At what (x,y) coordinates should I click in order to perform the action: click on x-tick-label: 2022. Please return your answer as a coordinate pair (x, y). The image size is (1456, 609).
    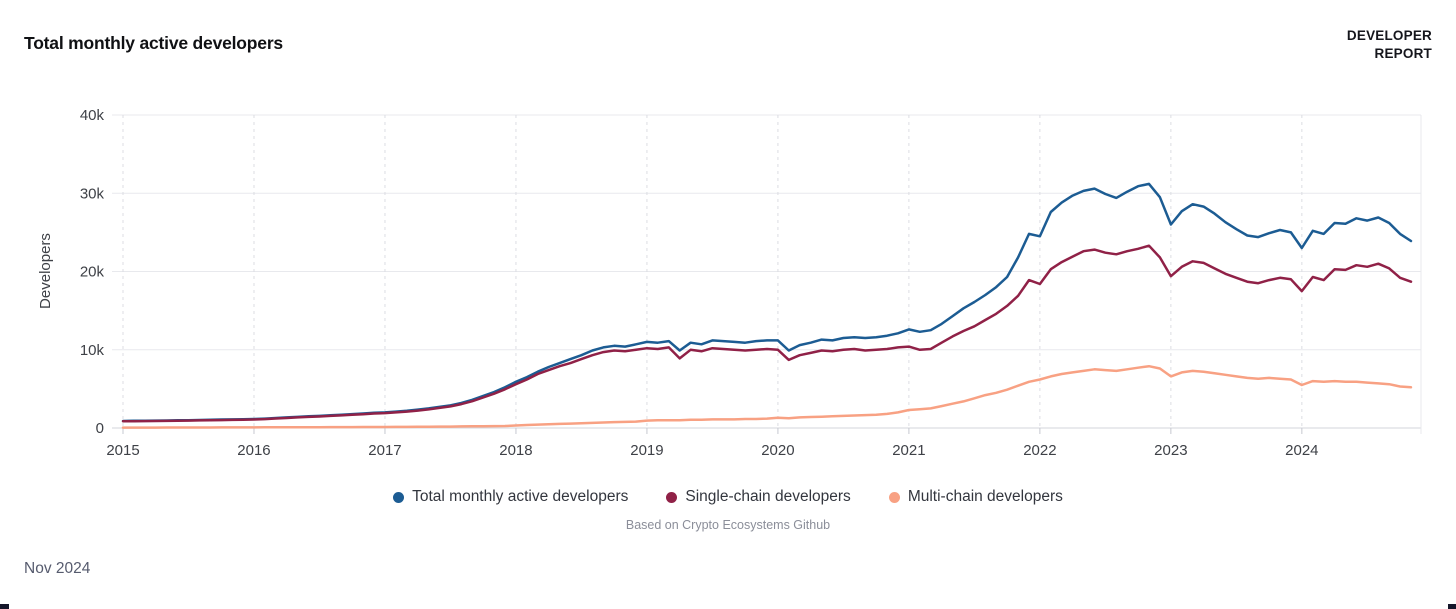
    Looking at the image, I should click on (1039, 450).